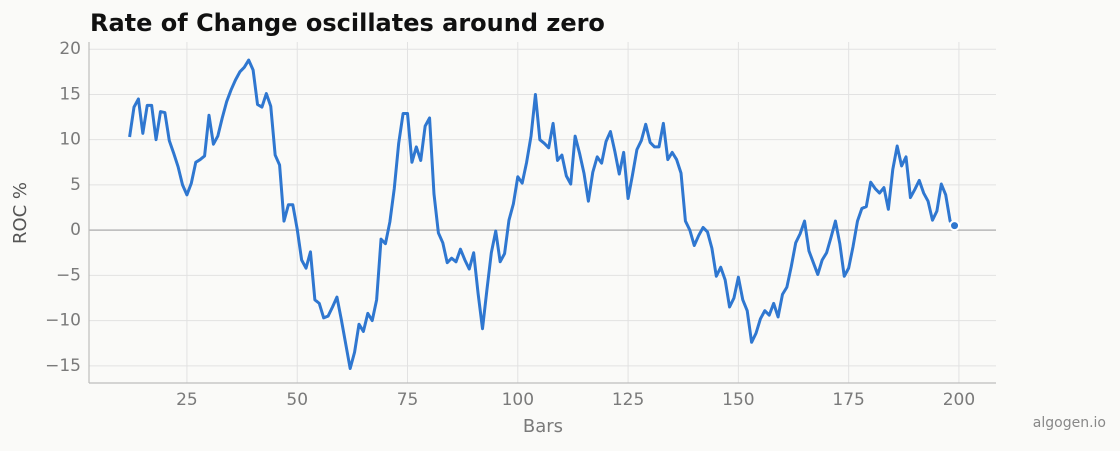 The width and height of the screenshot is (1120, 451). I want to click on x-axis-label: Bars, so click(543, 426).